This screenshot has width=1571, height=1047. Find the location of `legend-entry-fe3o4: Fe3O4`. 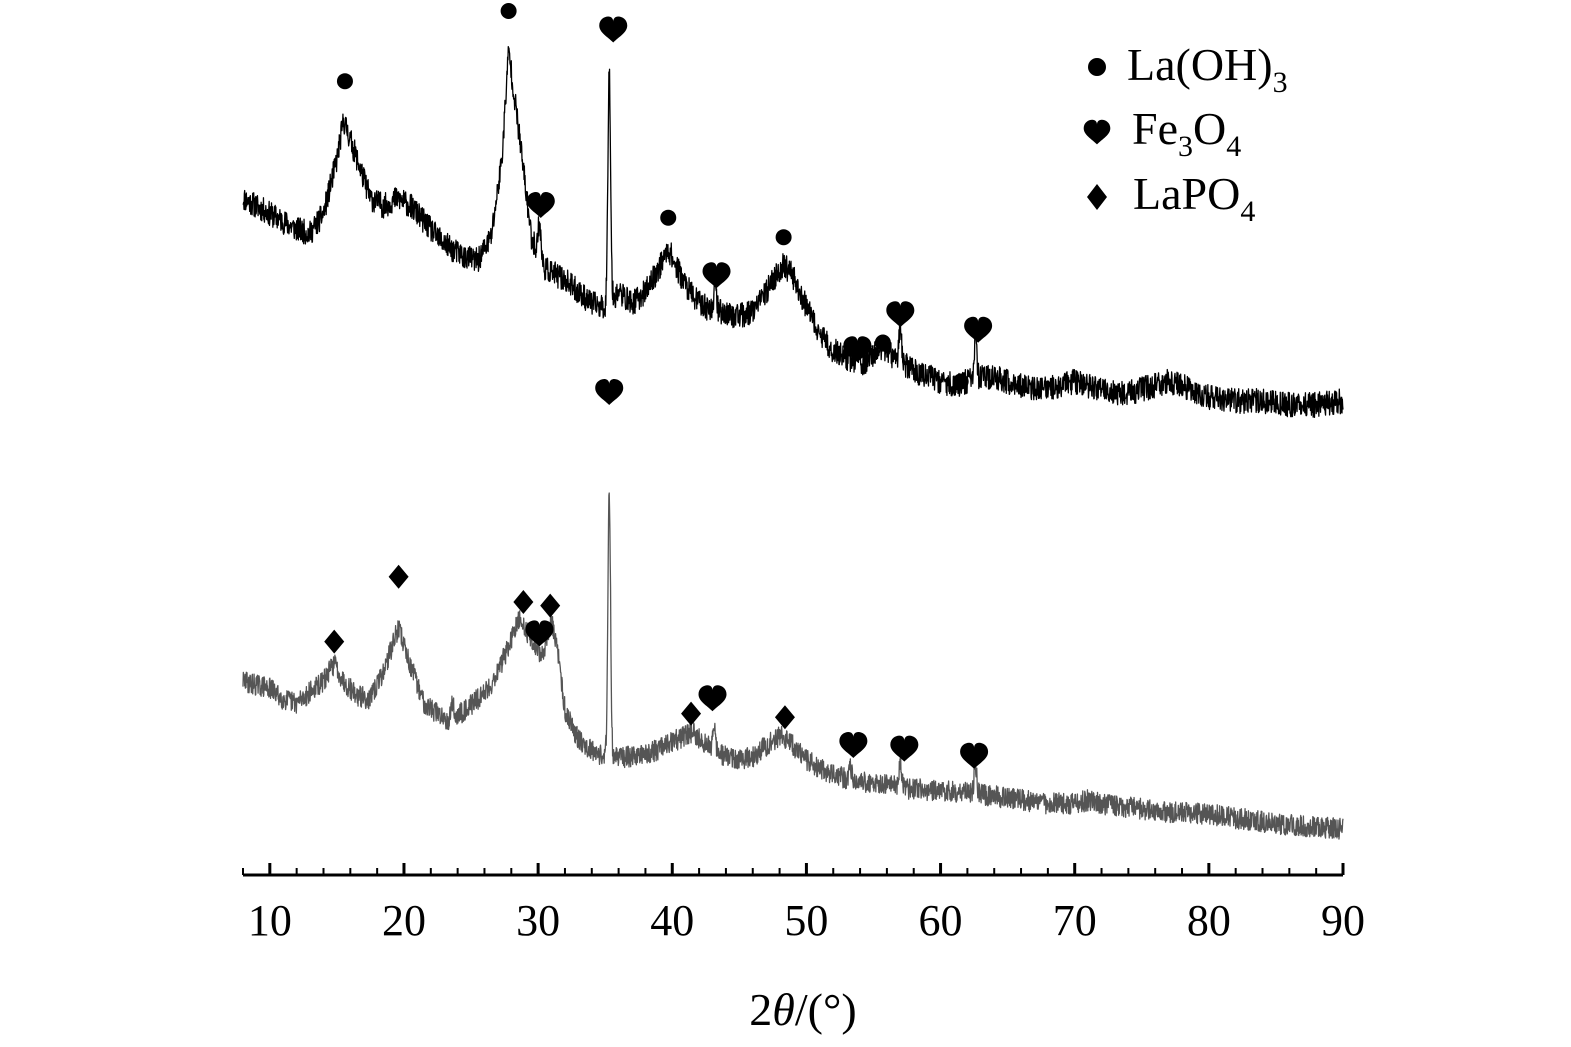

legend-entry-fe3o4: Fe3O4 is located at coordinates (1162, 133).